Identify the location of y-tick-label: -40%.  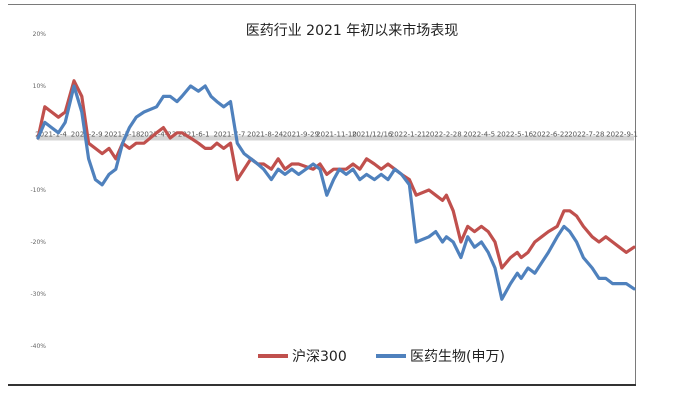
(38, 346).